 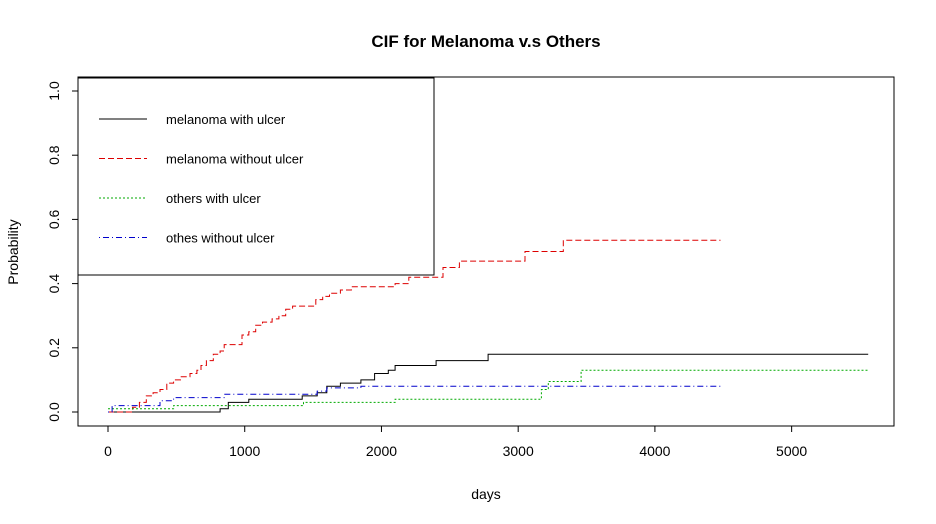 What do you see at coordinates (54, 412) in the screenshot?
I see `y-tick-label: 0.0` at bounding box center [54, 412].